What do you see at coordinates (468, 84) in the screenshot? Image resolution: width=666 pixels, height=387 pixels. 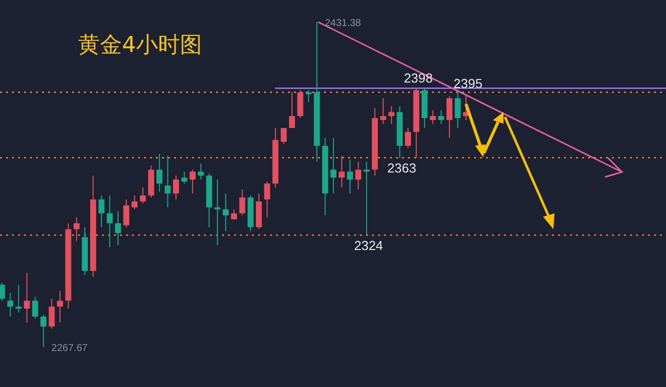 I see `annotation: 2395` at bounding box center [468, 84].